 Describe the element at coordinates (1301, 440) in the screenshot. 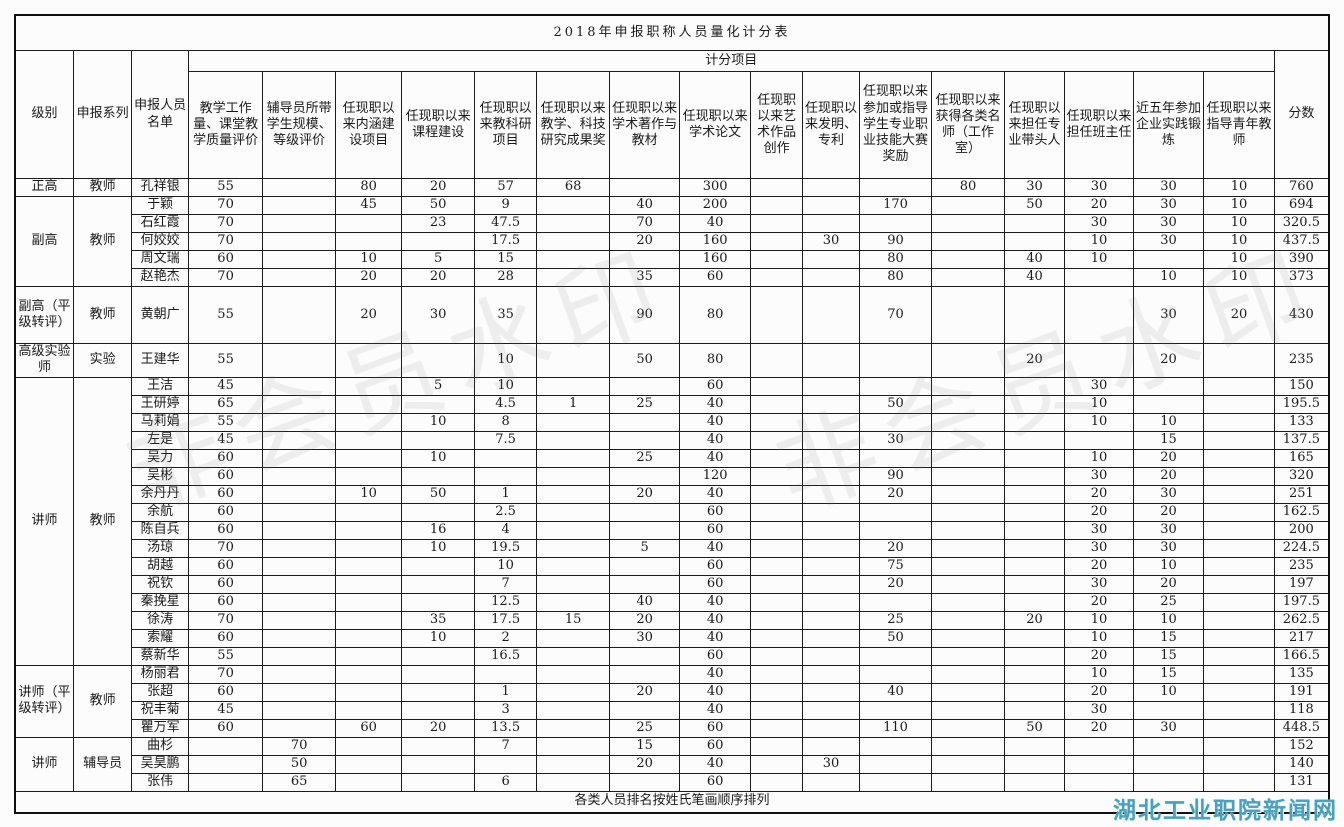

I see `total-score-cell: 137.5` at that location.